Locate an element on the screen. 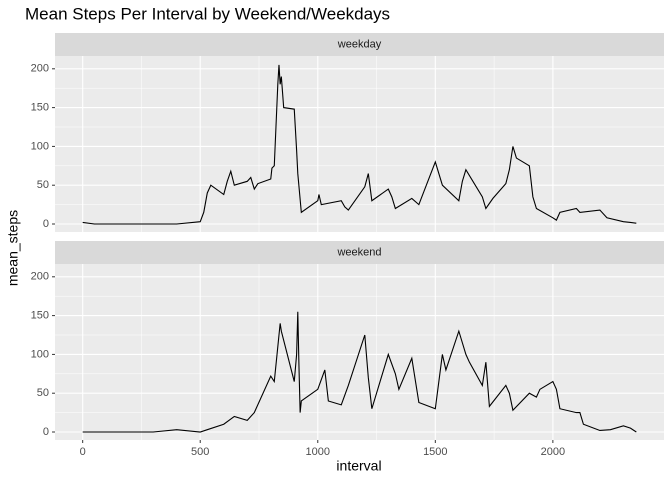 This screenshot has height=485, width=672. strip-label: weekend is located at coordinates (358, 252).